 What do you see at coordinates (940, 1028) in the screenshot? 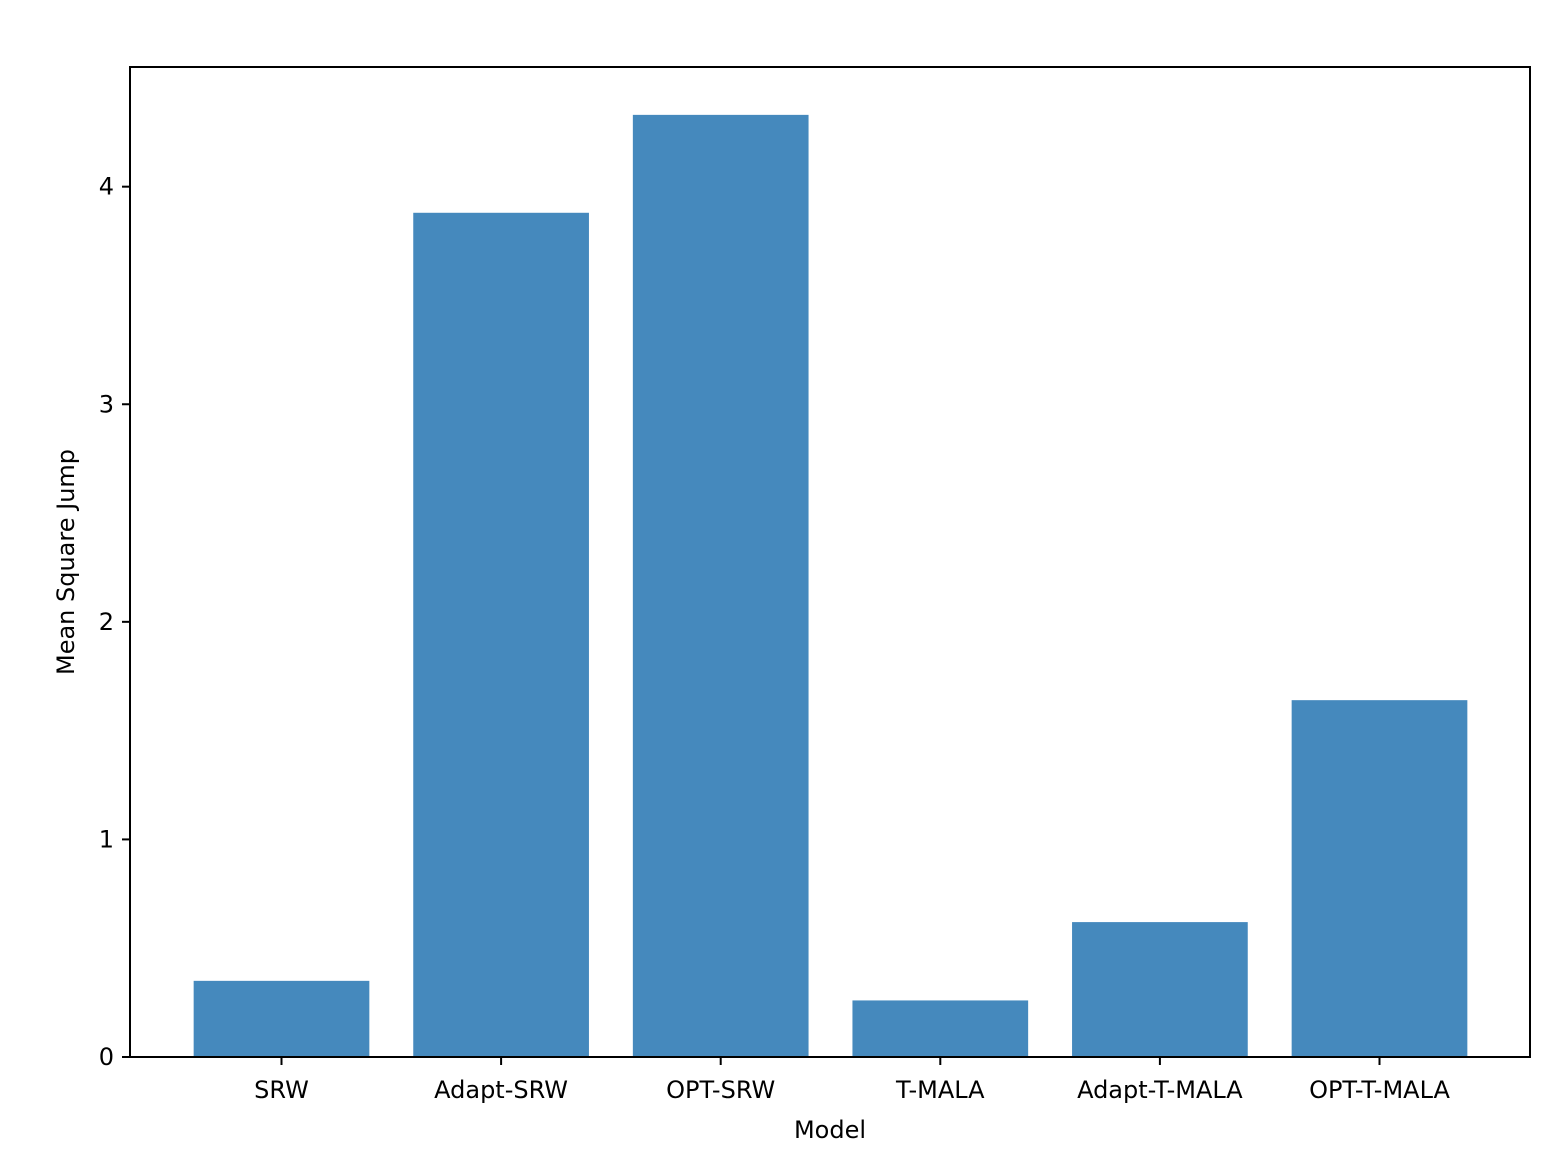
I see `bar-t-mala` at bounding box center [940, 1028].